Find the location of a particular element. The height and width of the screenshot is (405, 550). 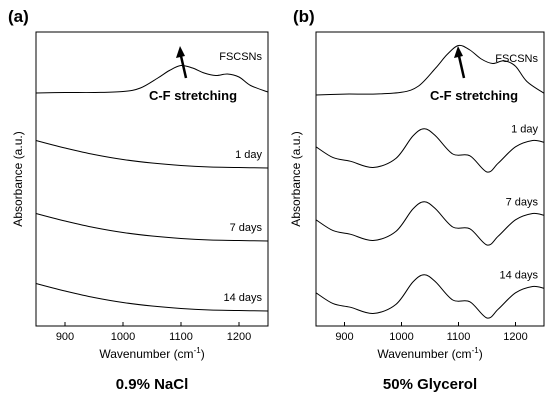

panel-a-tick-label-1200: 1200 is located at coordinates (239, 337).